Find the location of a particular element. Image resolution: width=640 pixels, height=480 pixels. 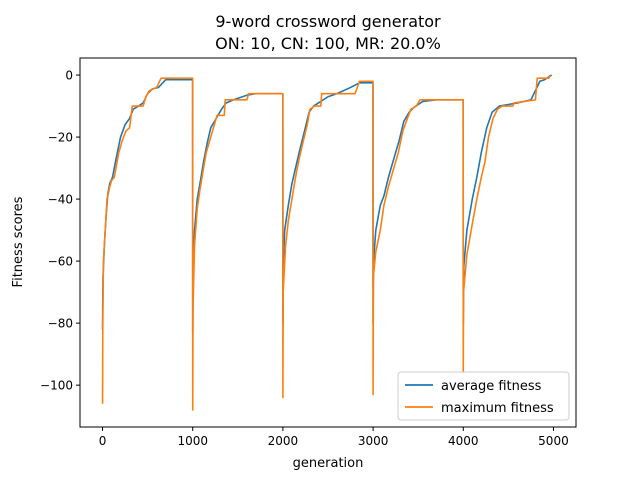

y-tick-label: −100 is located at coordinates (56, 386).